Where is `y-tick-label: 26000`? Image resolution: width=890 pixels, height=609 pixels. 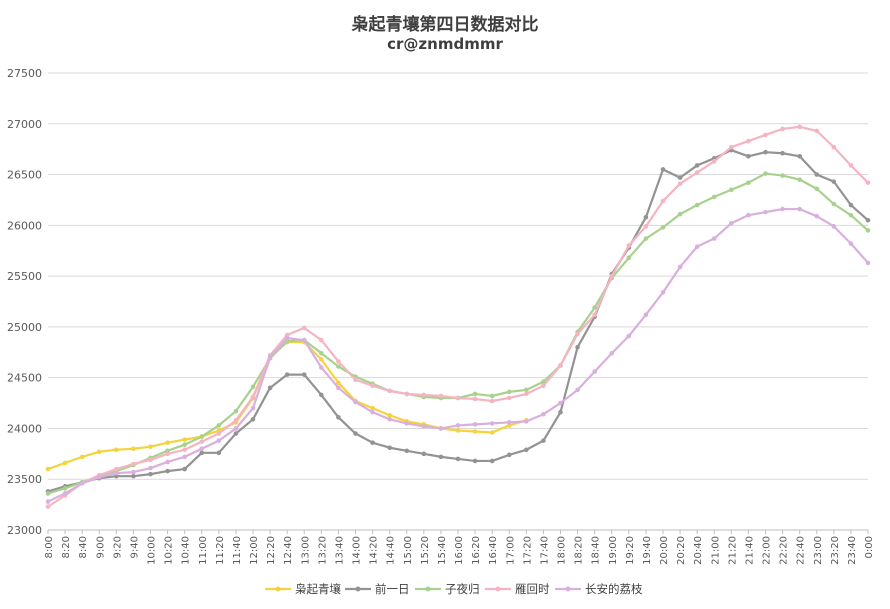
y-tick-label: 26000 is located at coordinates (24, 225).